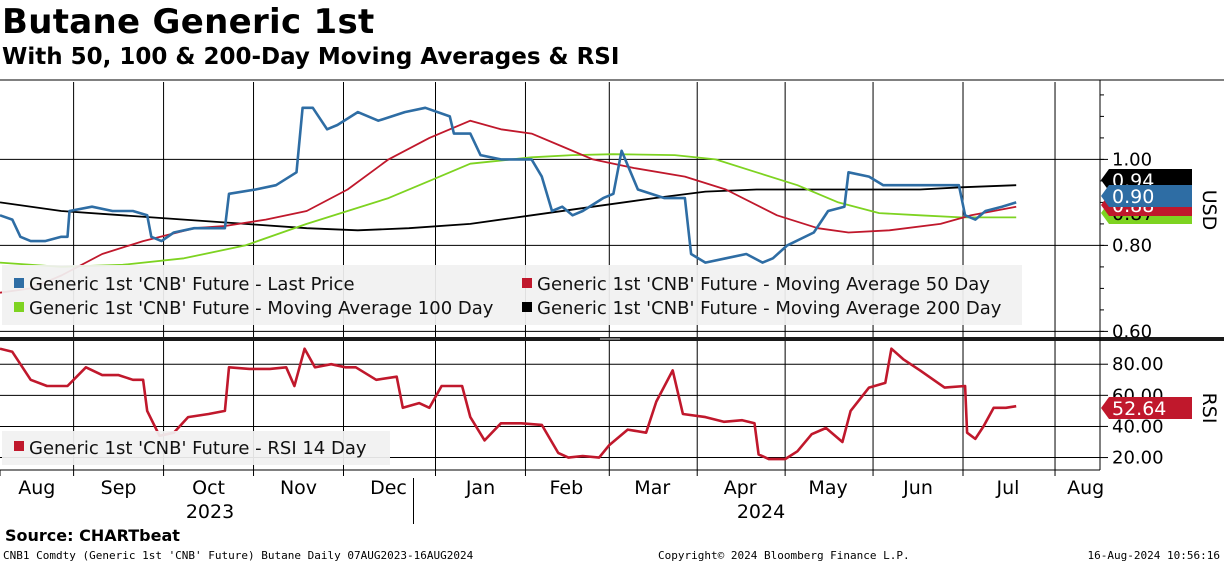 This screenshot has height=566, width=1224. I want to click on rsi-tick-label: 20.00, so click(1138, 458).